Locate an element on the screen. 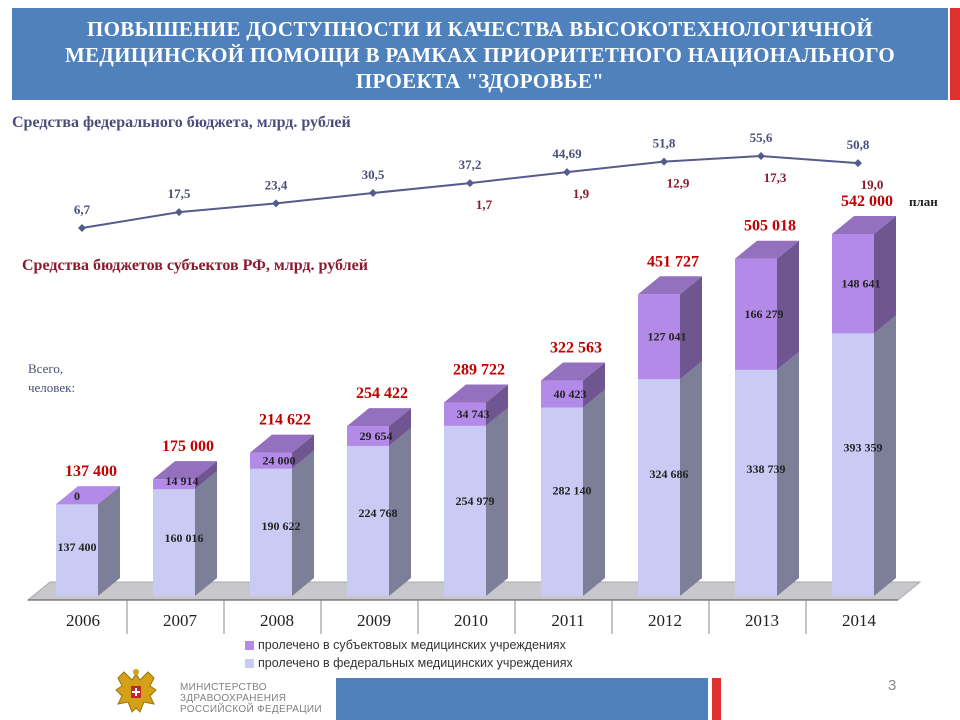 The height and width of the screenshot is (720, 960). bar-regional-value-label: 0 is located at coordinates (77, 496).